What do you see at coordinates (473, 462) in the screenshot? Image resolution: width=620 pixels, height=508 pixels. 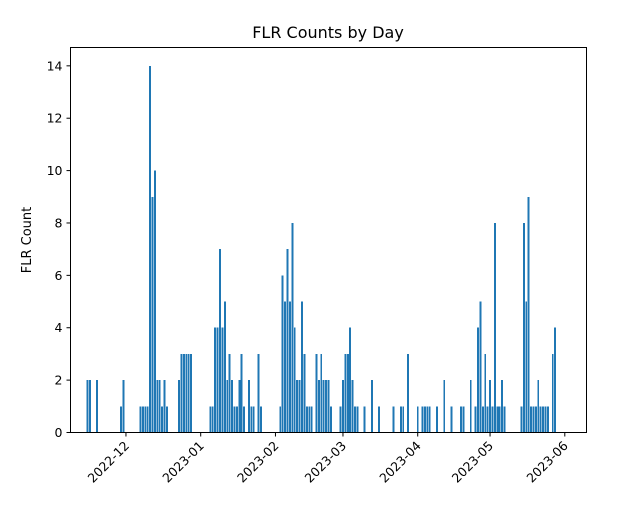 I see `x-tick-label: 2023-05` at bounding box center [473, 462].